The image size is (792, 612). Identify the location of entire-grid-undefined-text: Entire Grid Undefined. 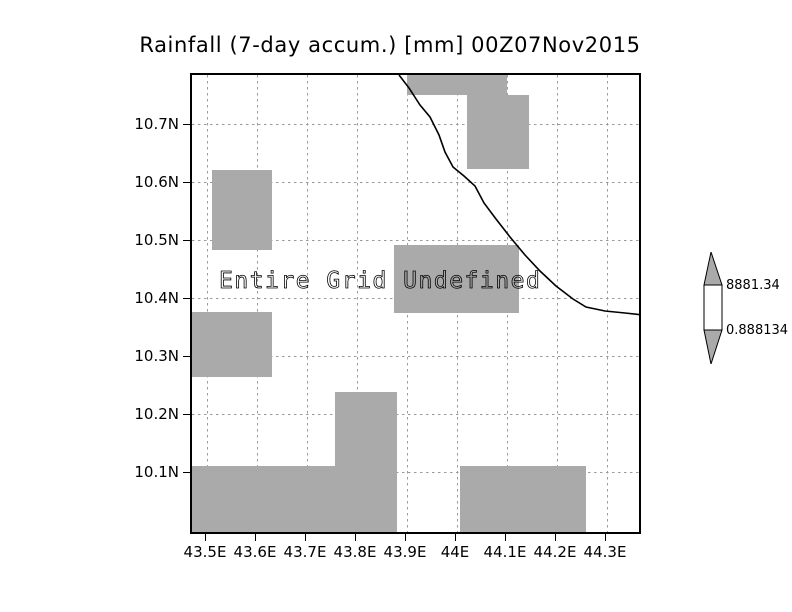
(380, 281).